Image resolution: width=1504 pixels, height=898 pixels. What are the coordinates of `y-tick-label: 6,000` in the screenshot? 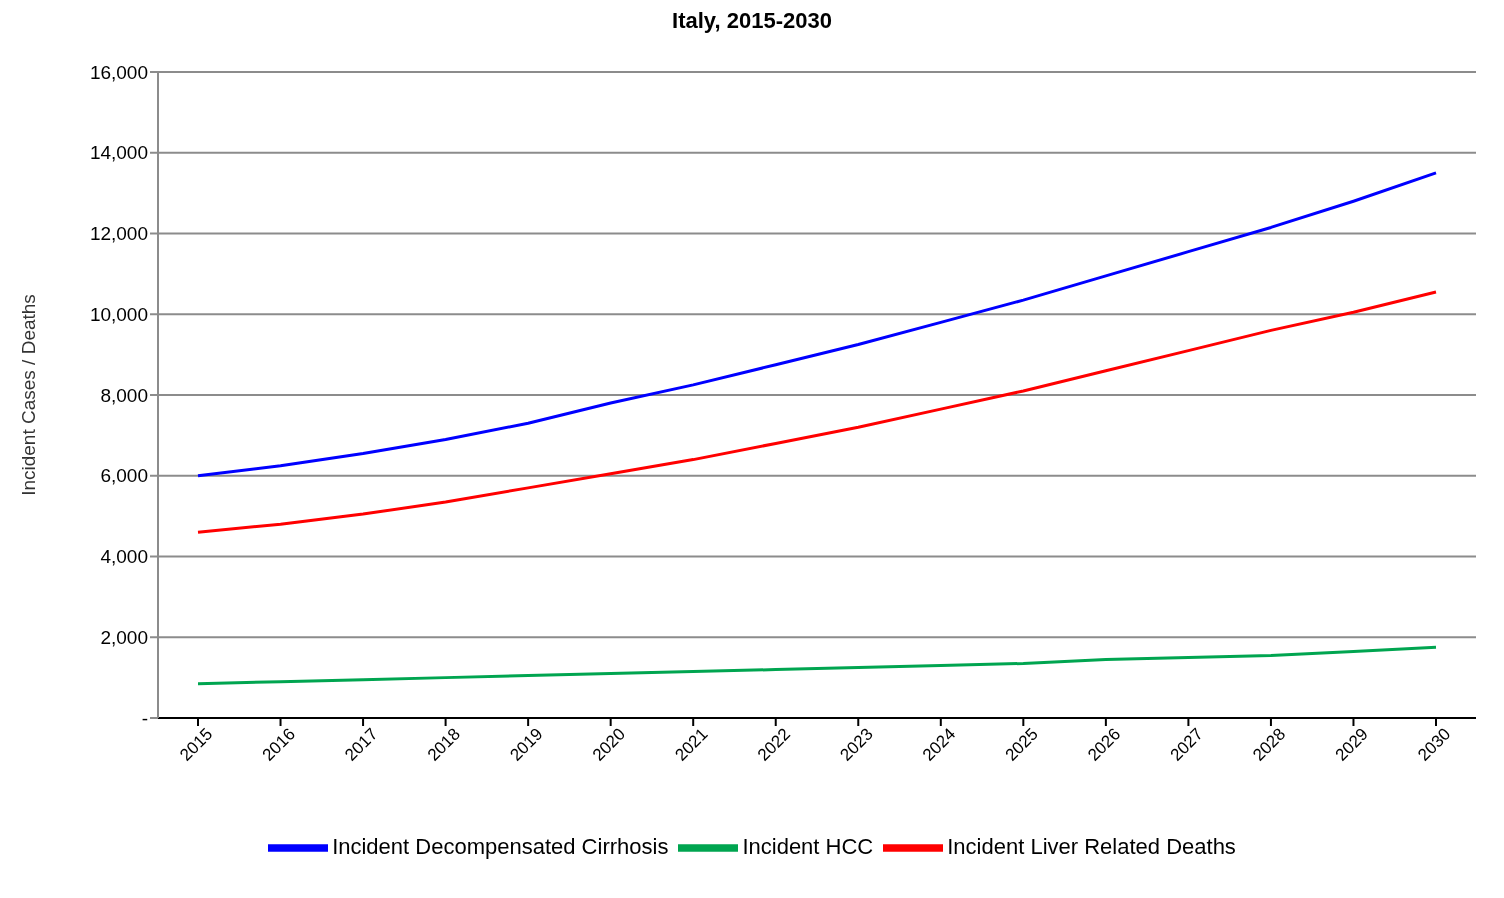 It's located at (124, 476).